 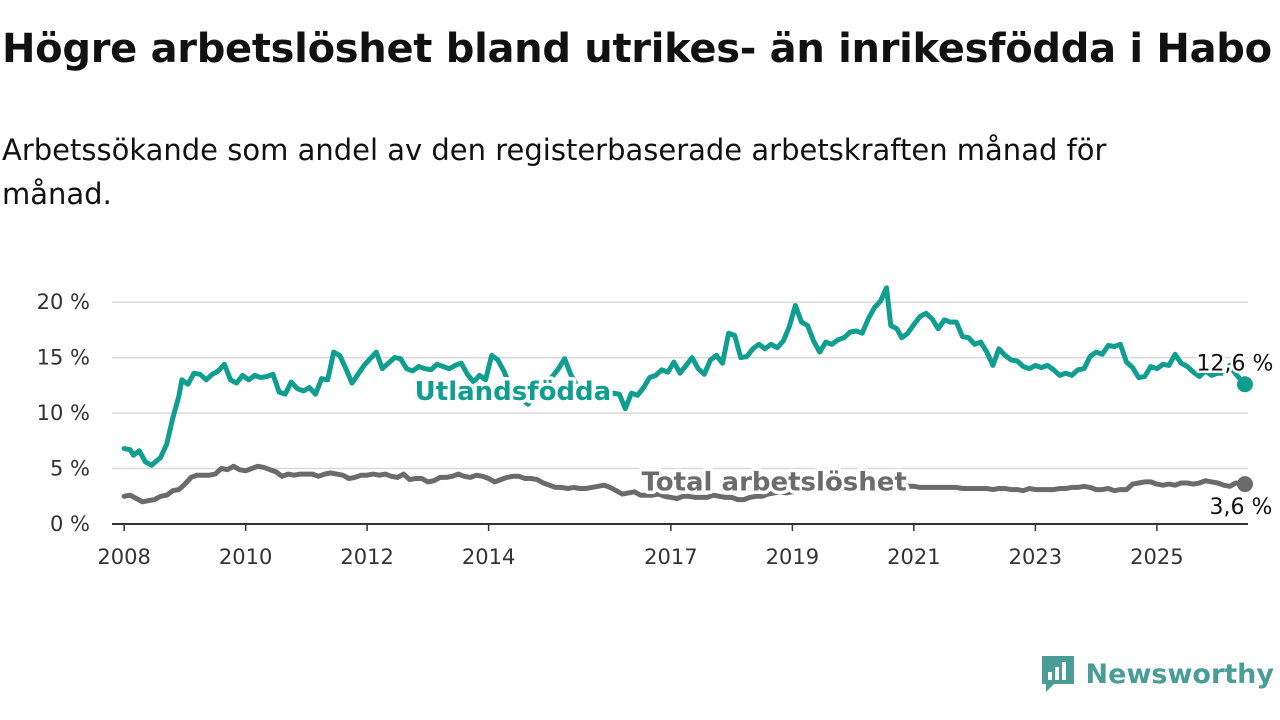 I want to click on end-point-total, so click(x=1244, y=484).